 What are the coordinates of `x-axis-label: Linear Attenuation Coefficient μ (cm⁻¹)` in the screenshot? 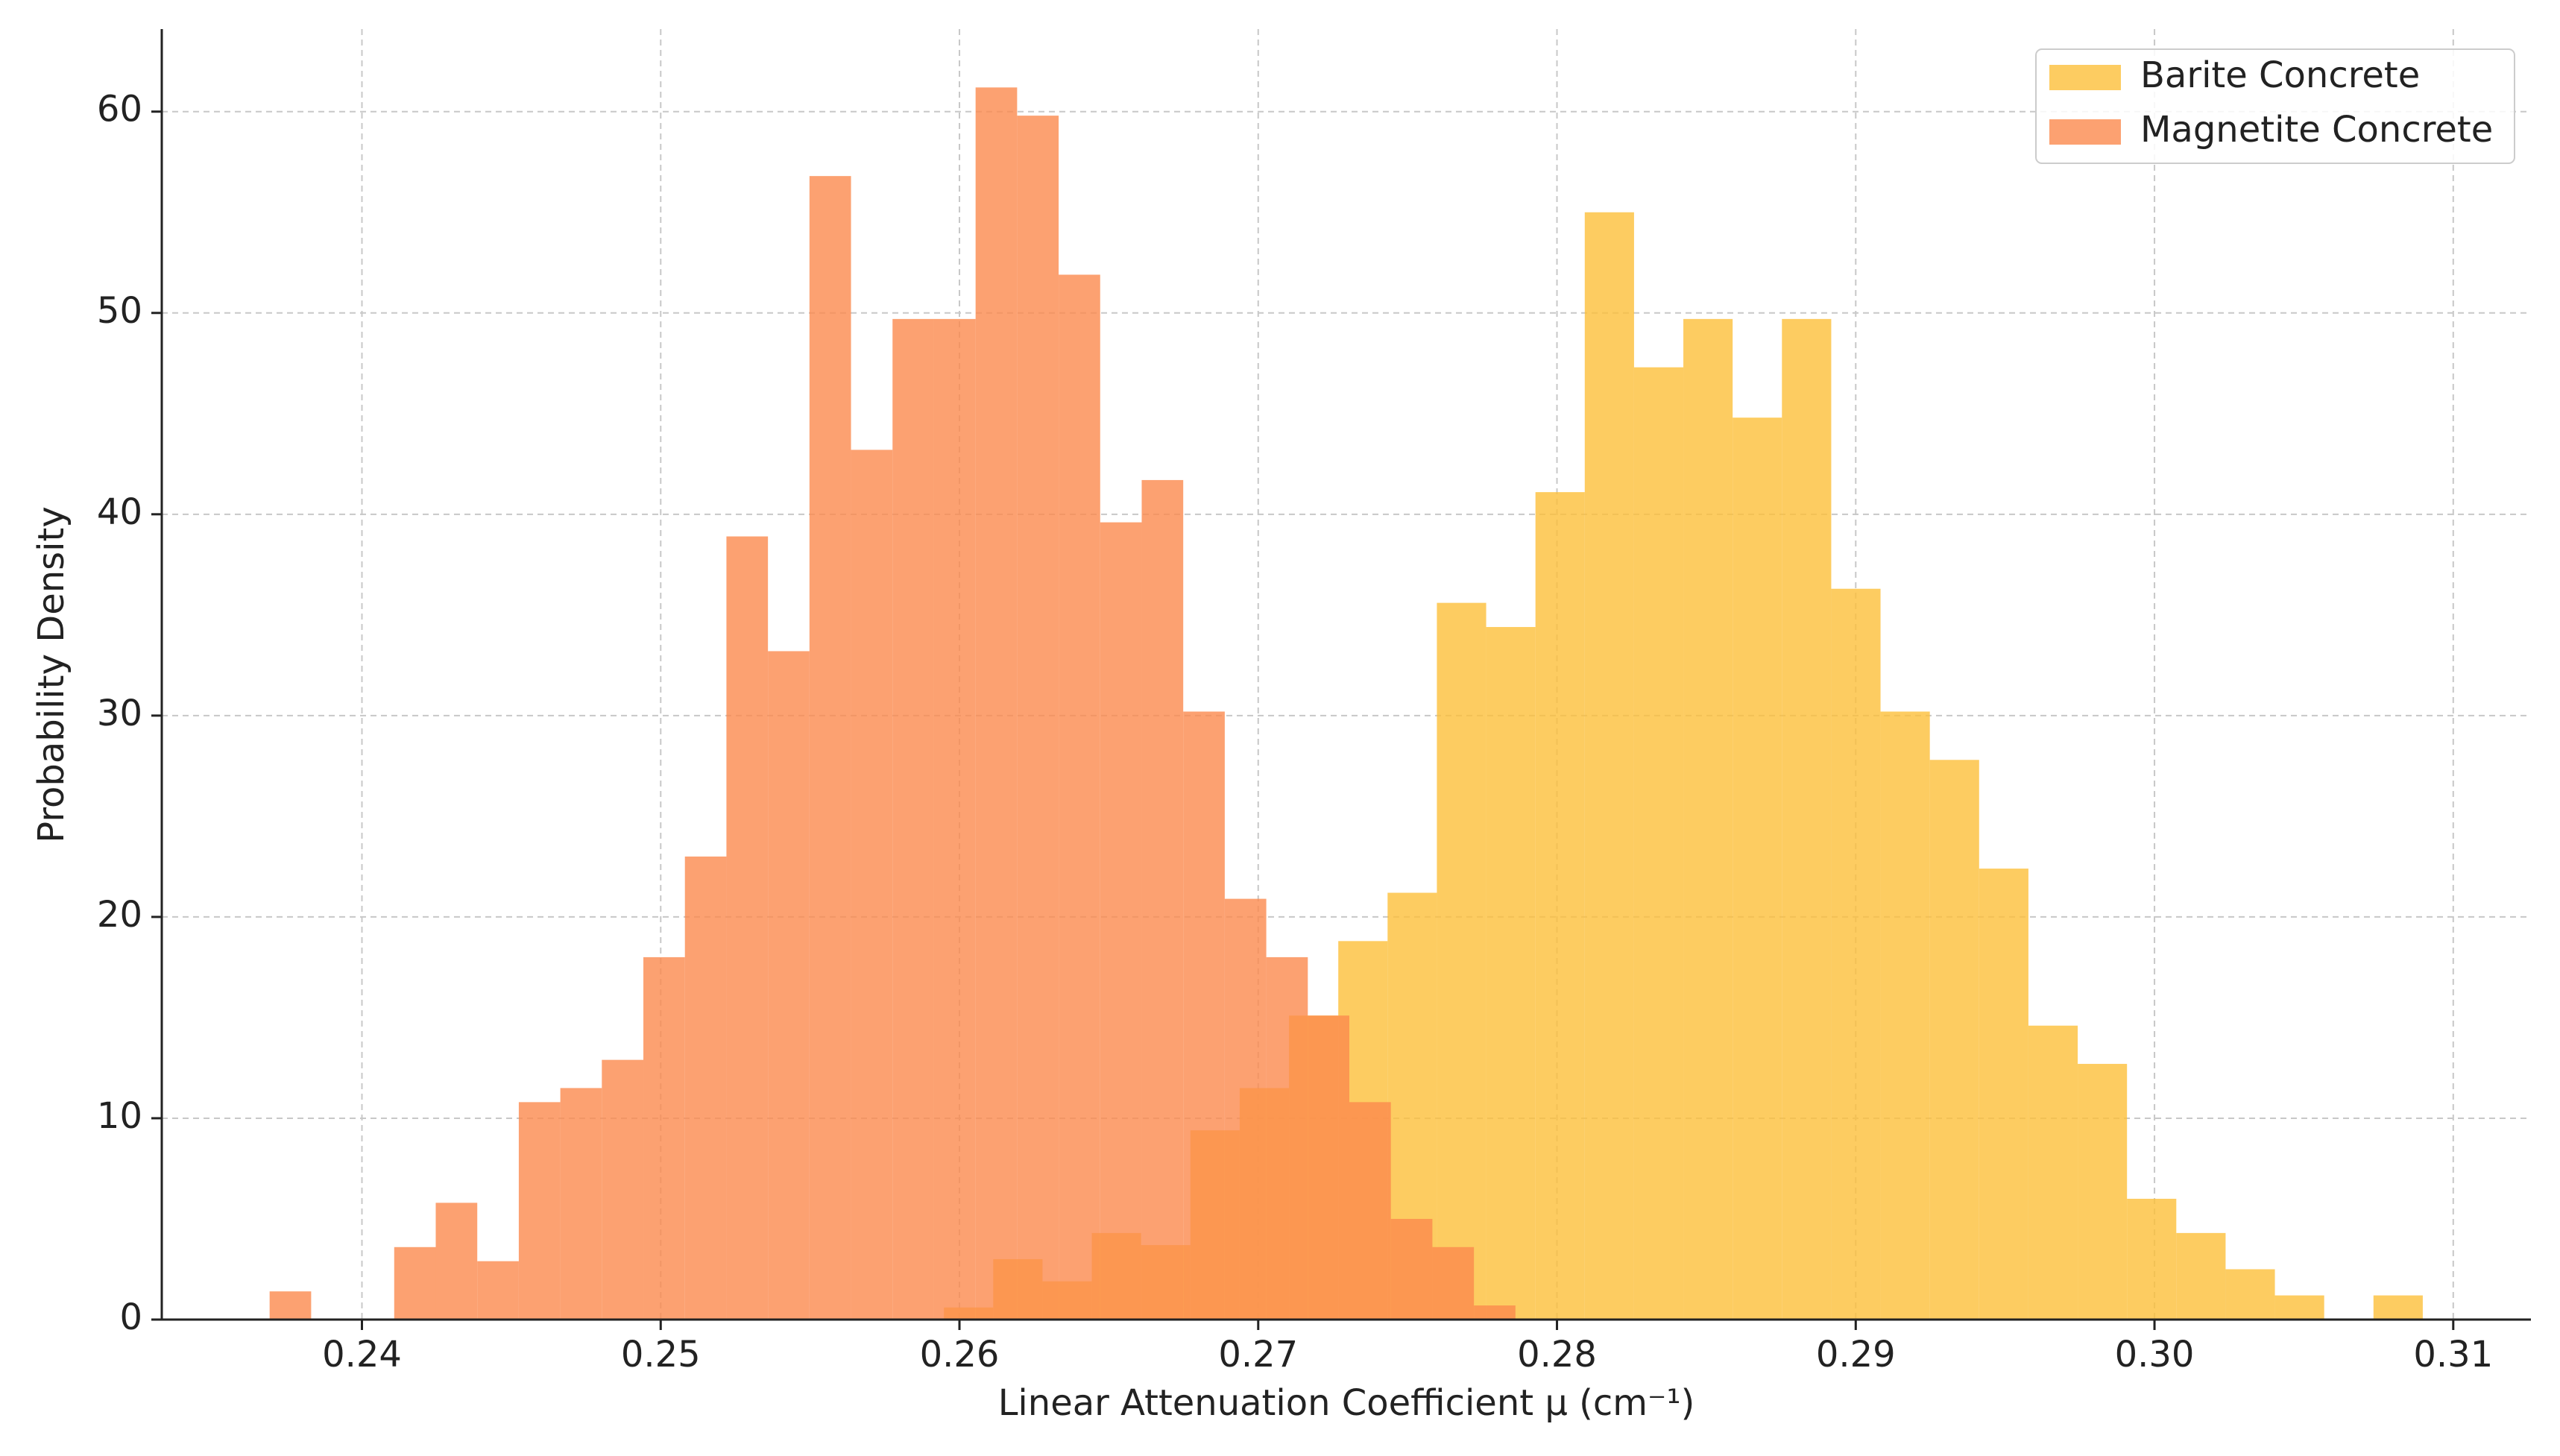 It's located at (1346, 1403).